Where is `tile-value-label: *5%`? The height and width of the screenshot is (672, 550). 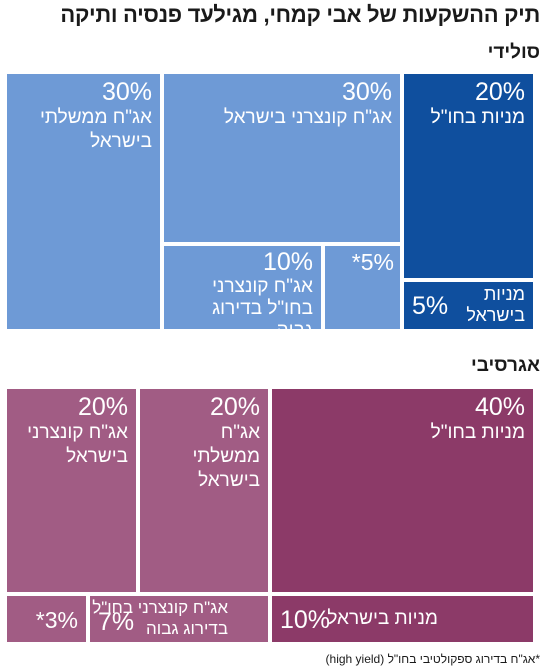
tile-value-label: *5% is located at coordinates (372, 262).